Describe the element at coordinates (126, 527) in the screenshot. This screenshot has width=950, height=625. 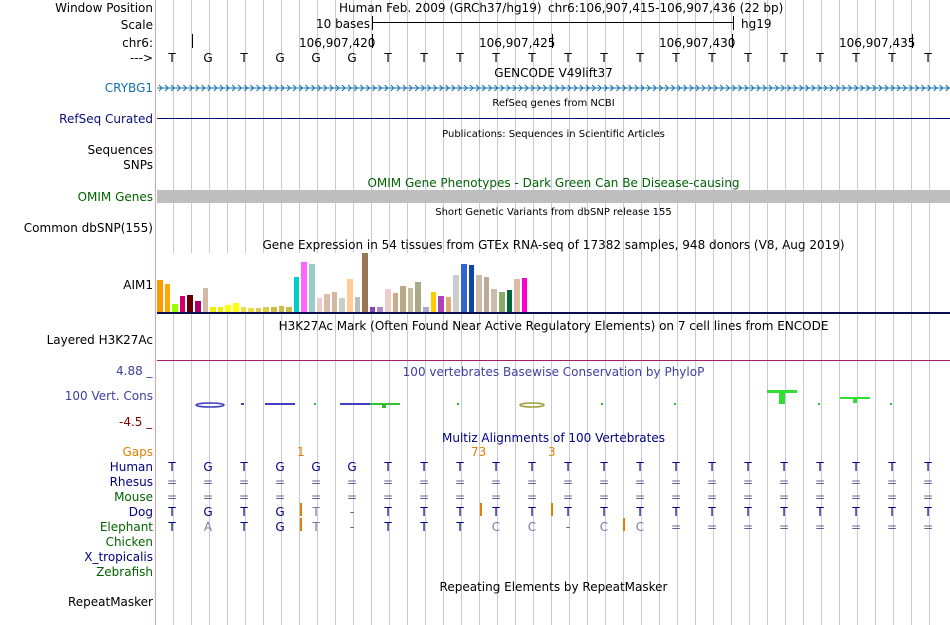
I see `species-label: Elephant` at that location.